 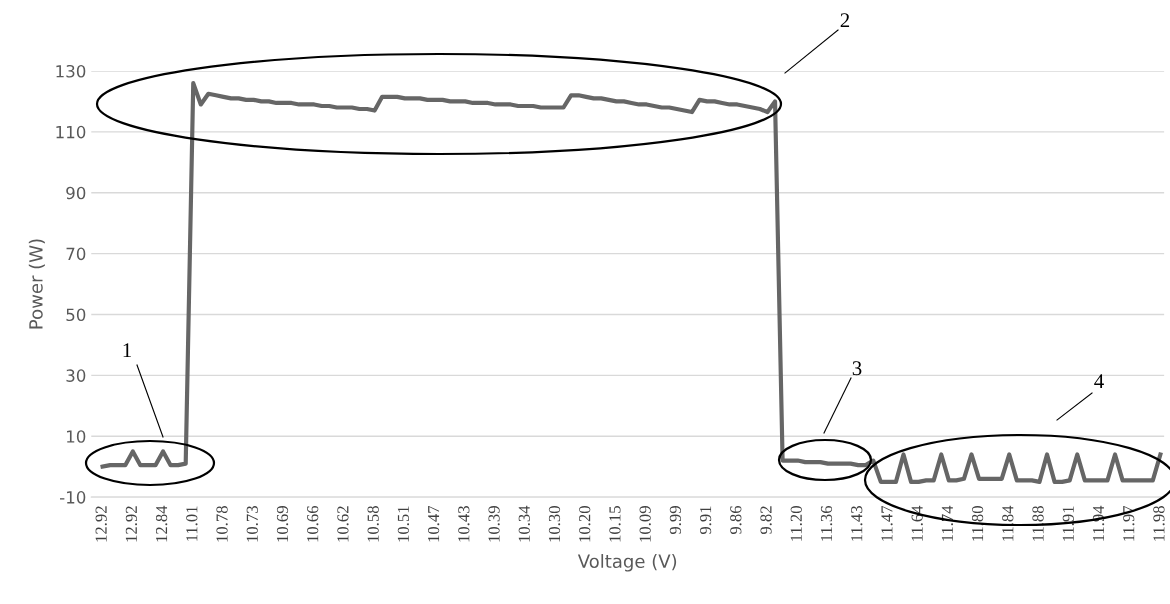 I want to click on x-tick-label: 11.64, so click(x=917, y=523).